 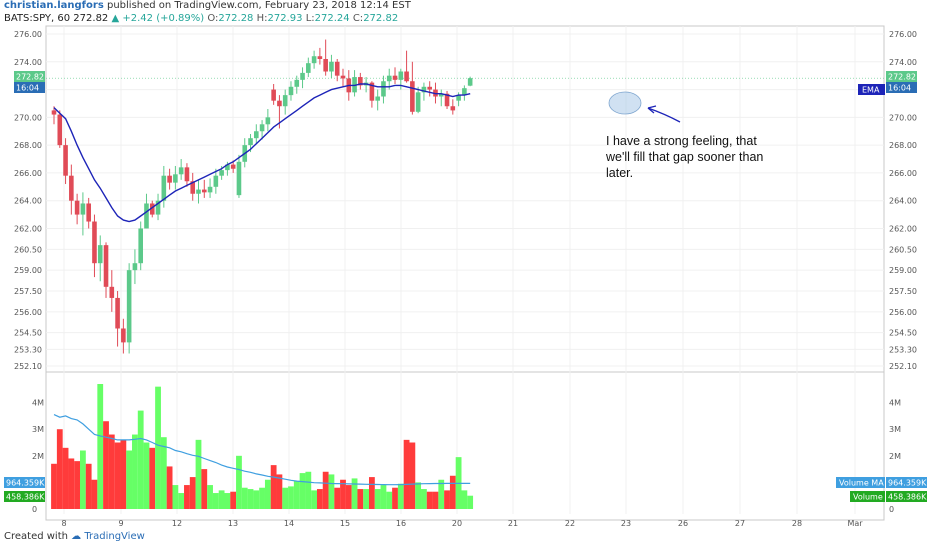 What do you see at coordinates (262, 450) in the screenshot?
I see `volume-ma-line` at bounding box center [262, 450].